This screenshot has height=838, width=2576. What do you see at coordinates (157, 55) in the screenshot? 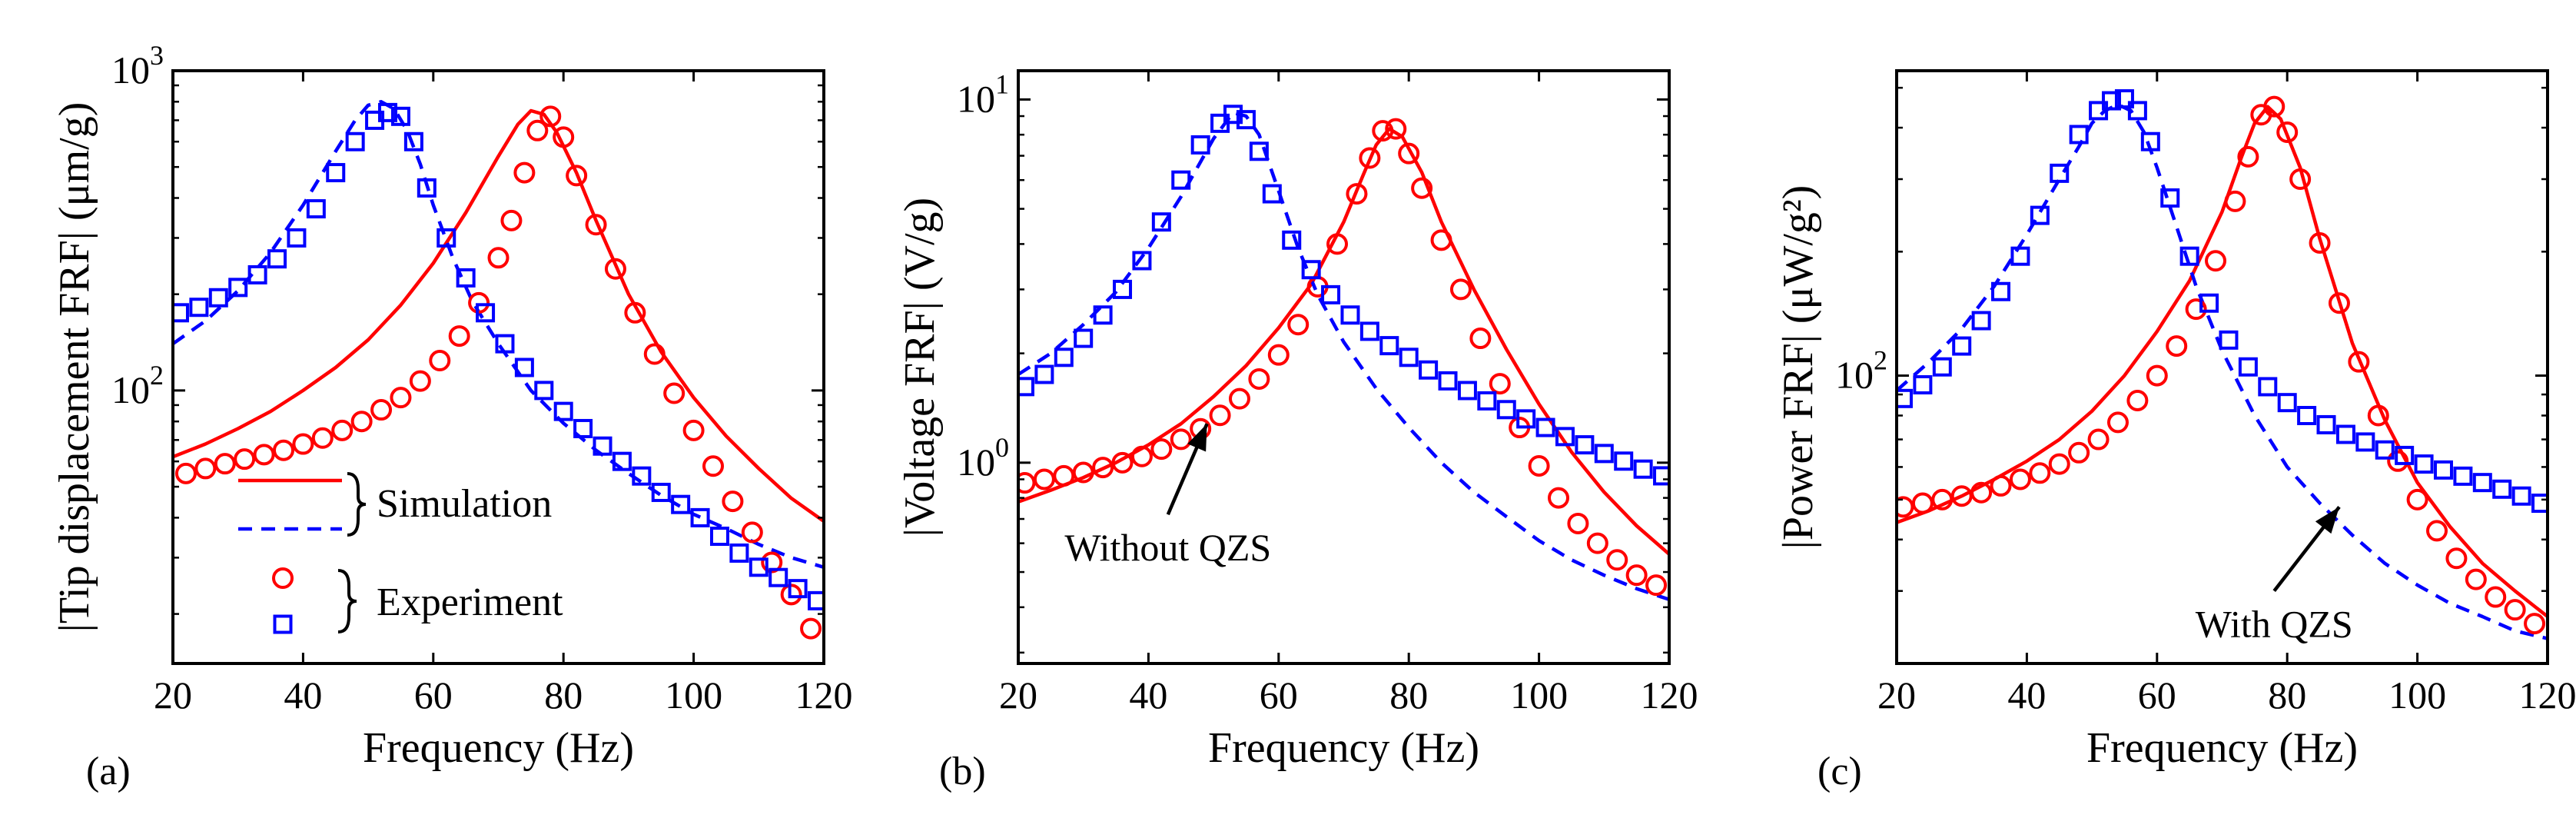
I see `y-tick-exponent: 3` at bounding box center [157, 55].